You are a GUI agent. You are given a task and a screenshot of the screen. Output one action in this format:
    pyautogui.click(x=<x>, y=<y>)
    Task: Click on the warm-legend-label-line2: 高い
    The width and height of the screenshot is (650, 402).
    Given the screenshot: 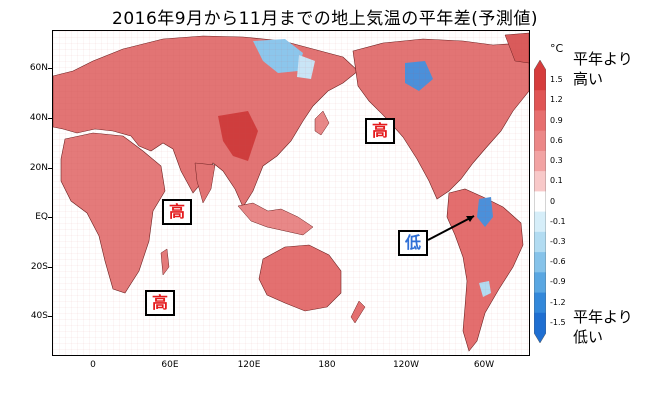 What is the action you would take?
    pyautogui.click(x=588, y=79)
    